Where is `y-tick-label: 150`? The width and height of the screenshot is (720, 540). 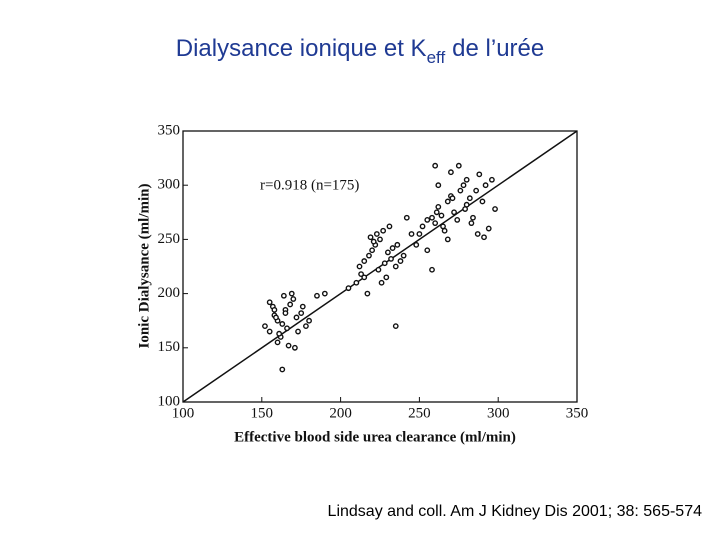 y-tick-label: 150 is located at coordinates (169, 347).